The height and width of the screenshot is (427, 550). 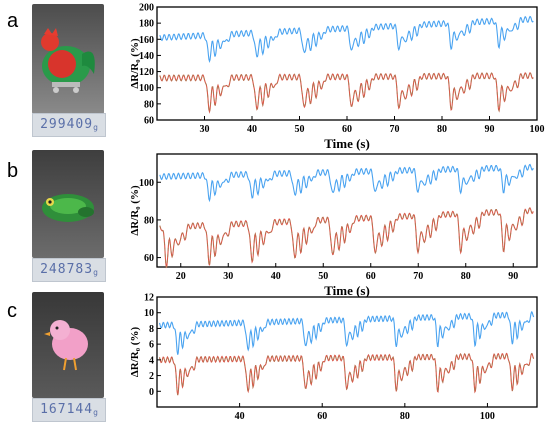 I want to click on chick-toy-photo, so click(x=68, y=345).